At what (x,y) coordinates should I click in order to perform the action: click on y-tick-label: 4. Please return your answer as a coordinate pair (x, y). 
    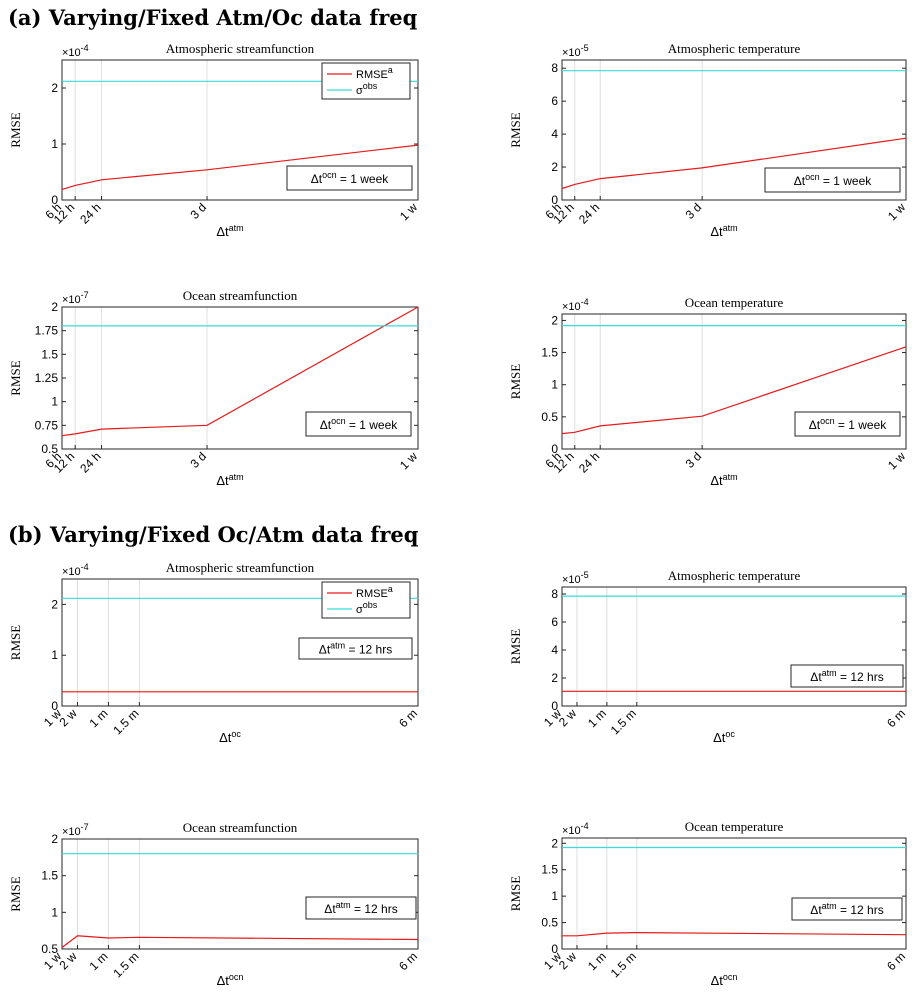
    Looking at the image, I should click on (554, 650).